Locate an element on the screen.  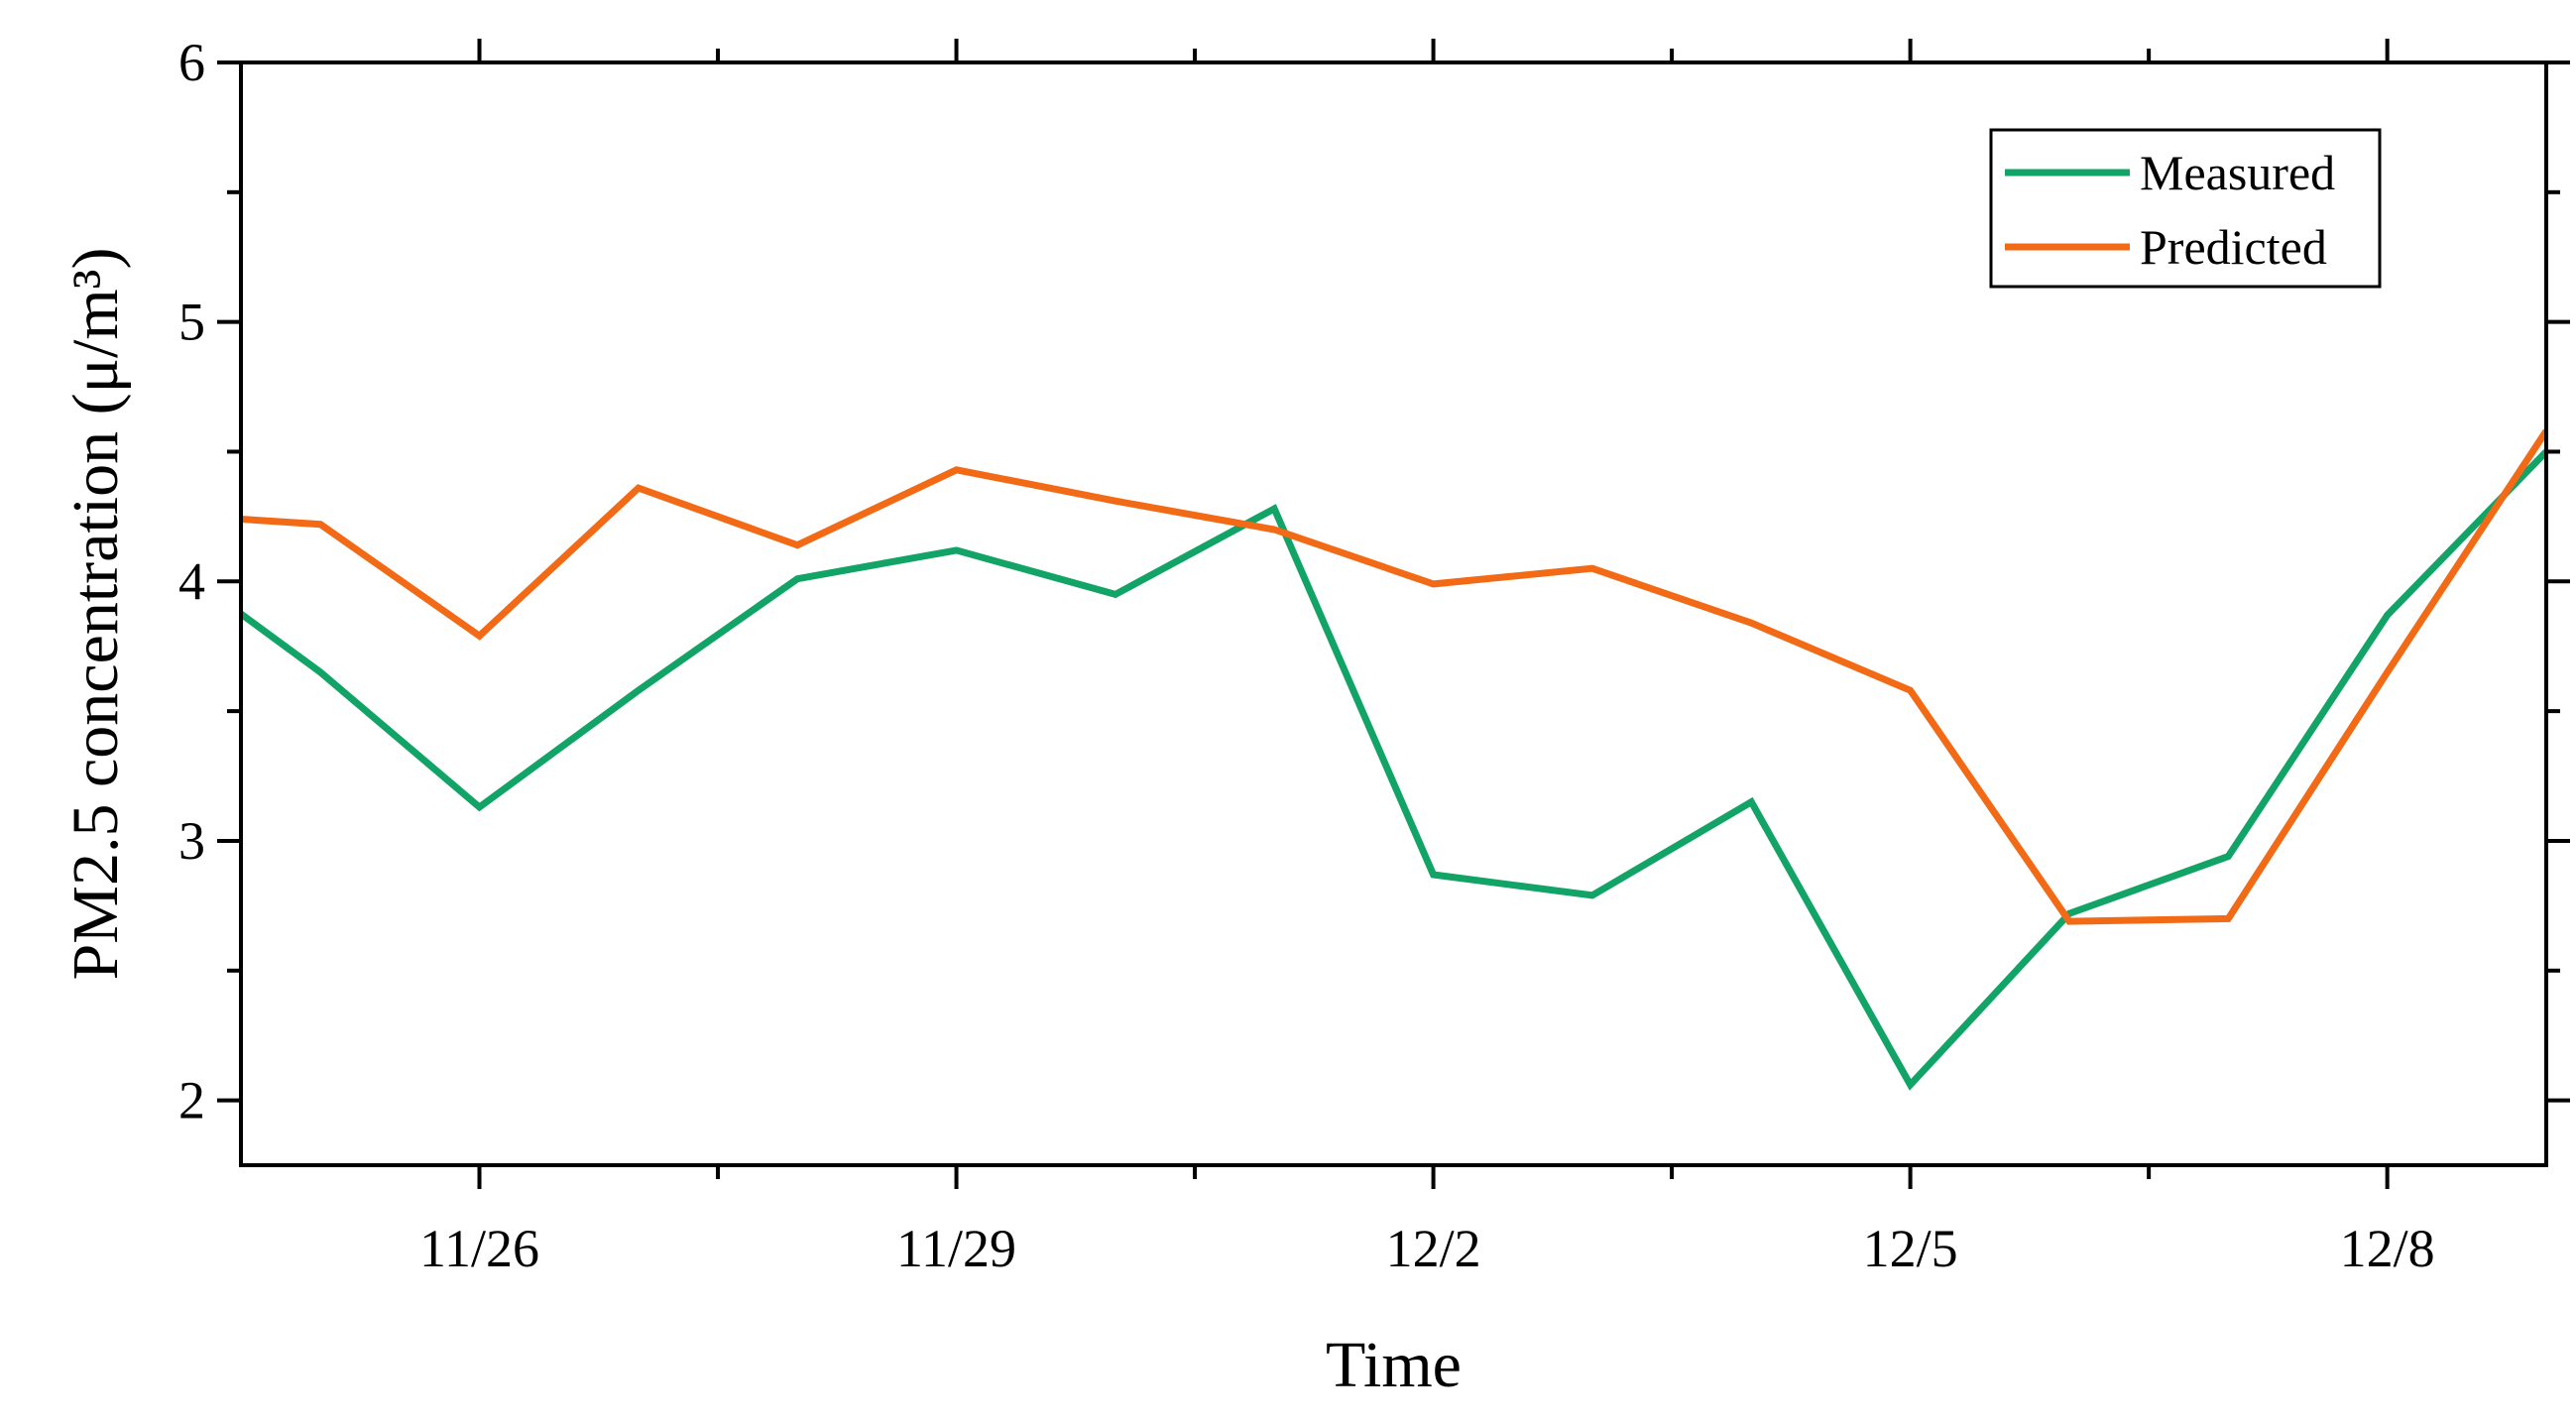
legend-box is located at coordinates (2186, 208).